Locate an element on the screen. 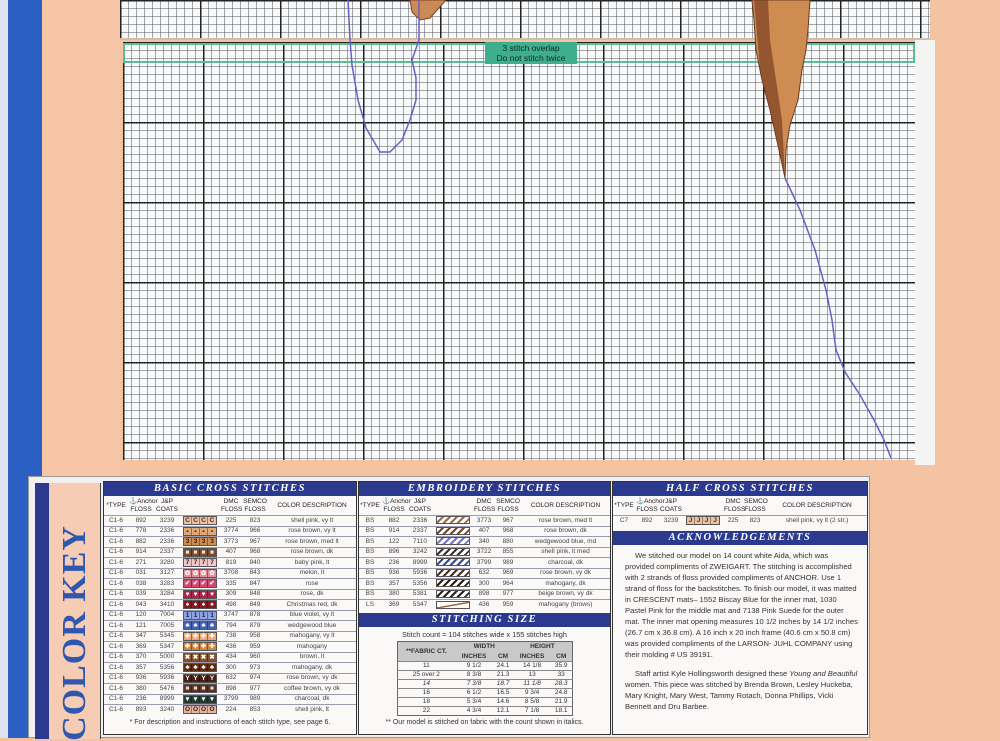 The image size is (1000, 741). cell-dmc: 407 is located at coordinates (484, 531).